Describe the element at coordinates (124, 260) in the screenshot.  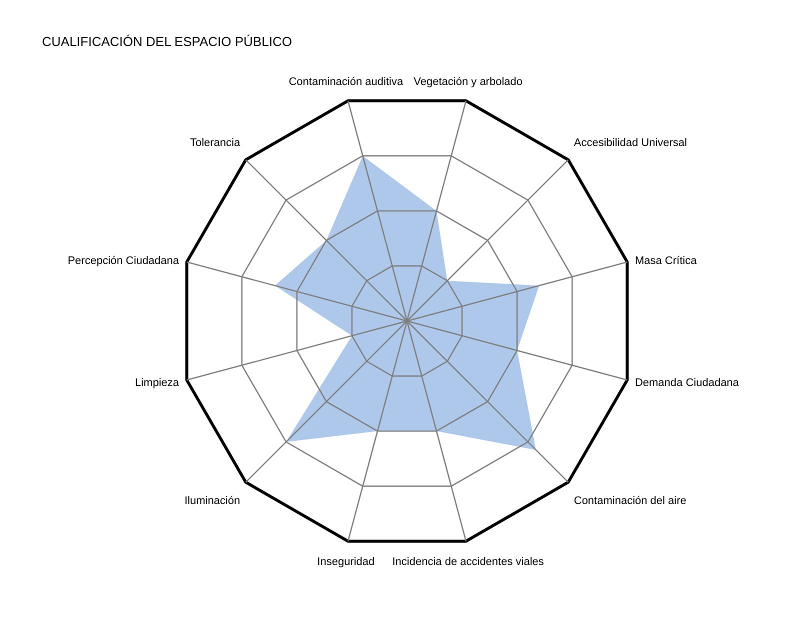
I see `spoke-label: Percepción Ciudadana` at that location.